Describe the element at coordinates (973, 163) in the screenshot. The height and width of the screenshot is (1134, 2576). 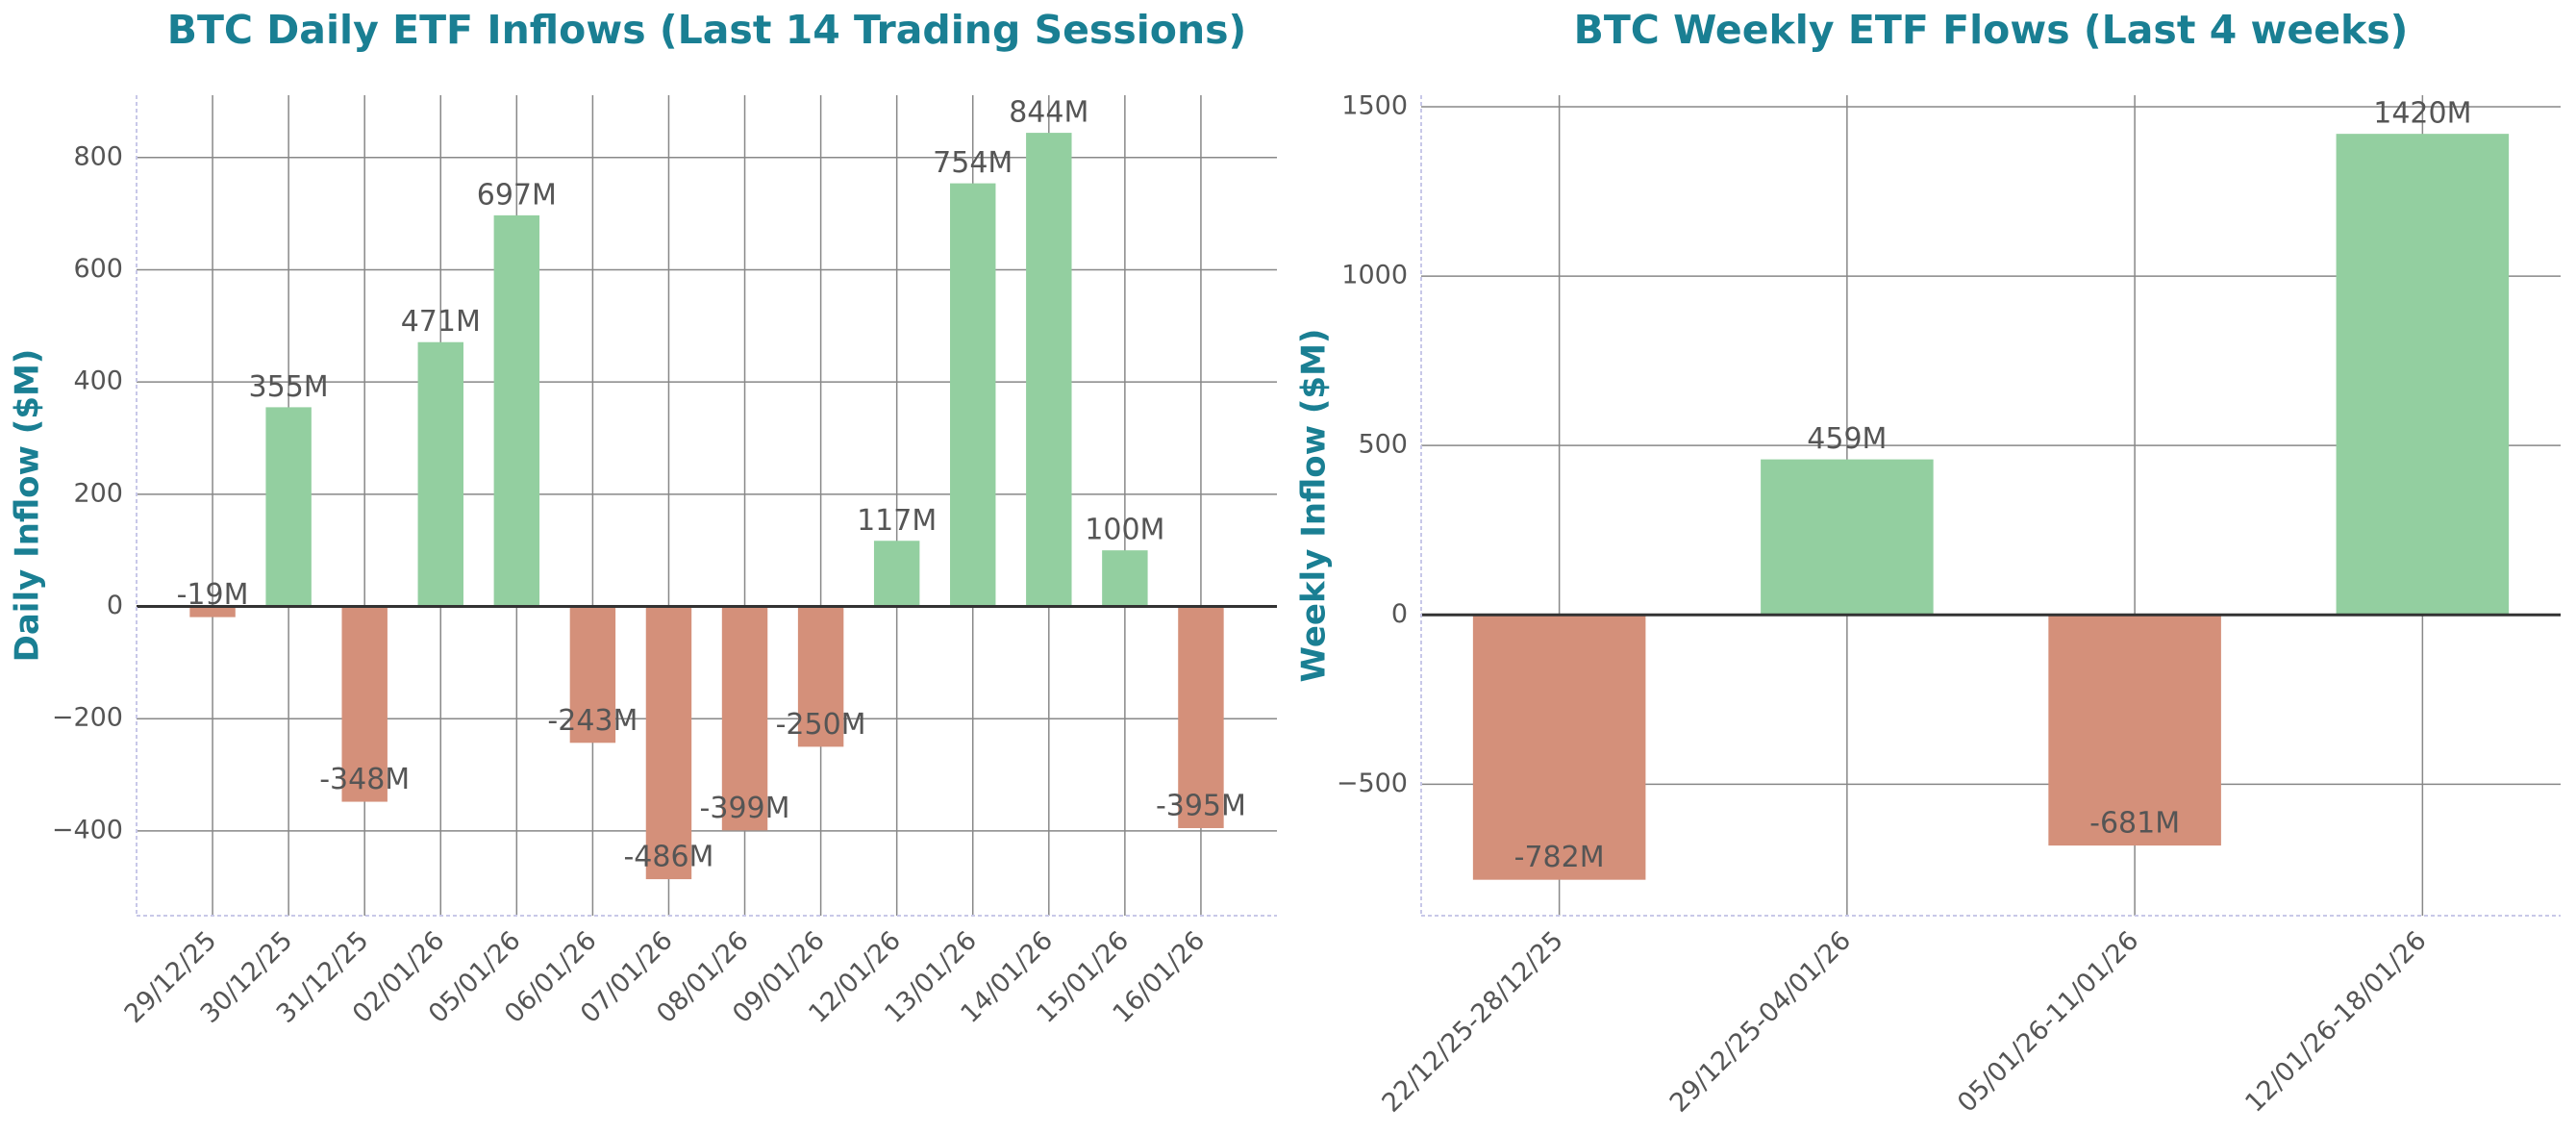
I see `value-label: 754M` at that location.